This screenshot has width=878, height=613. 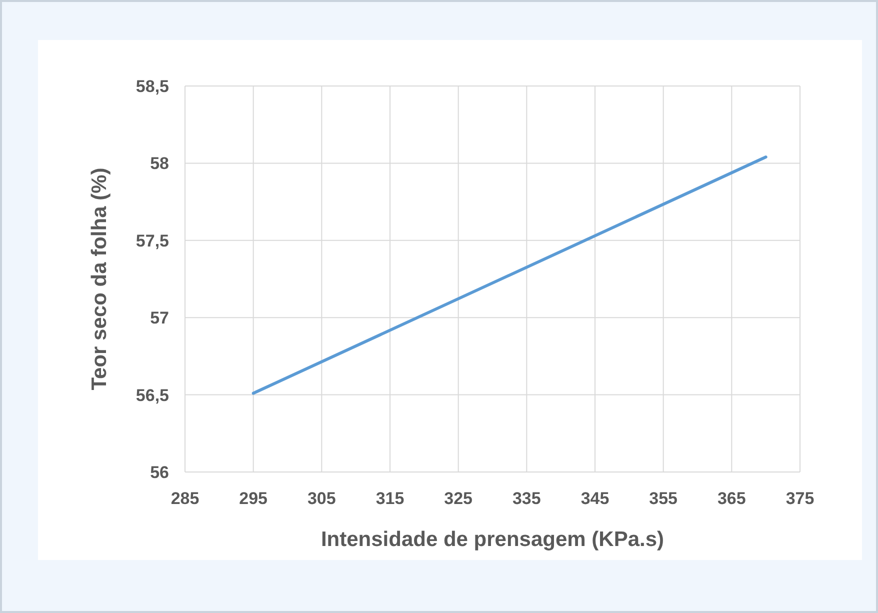 I want to click on x-tick-label: 345, so click(x=595, y=498).